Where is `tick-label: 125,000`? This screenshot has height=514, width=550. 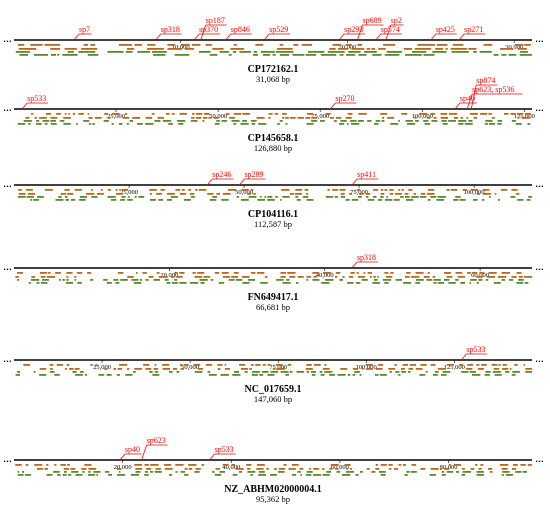 tick-label: 125,000 is located at coordinates (454, 367).